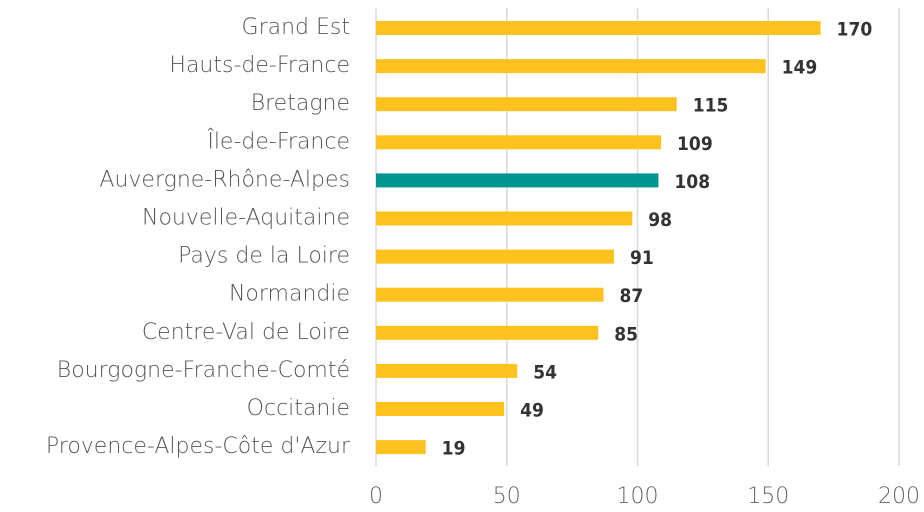 The width and height of the screenshot is (924, 512). I want to click on x-tick-label: 200, so click(899, 496).